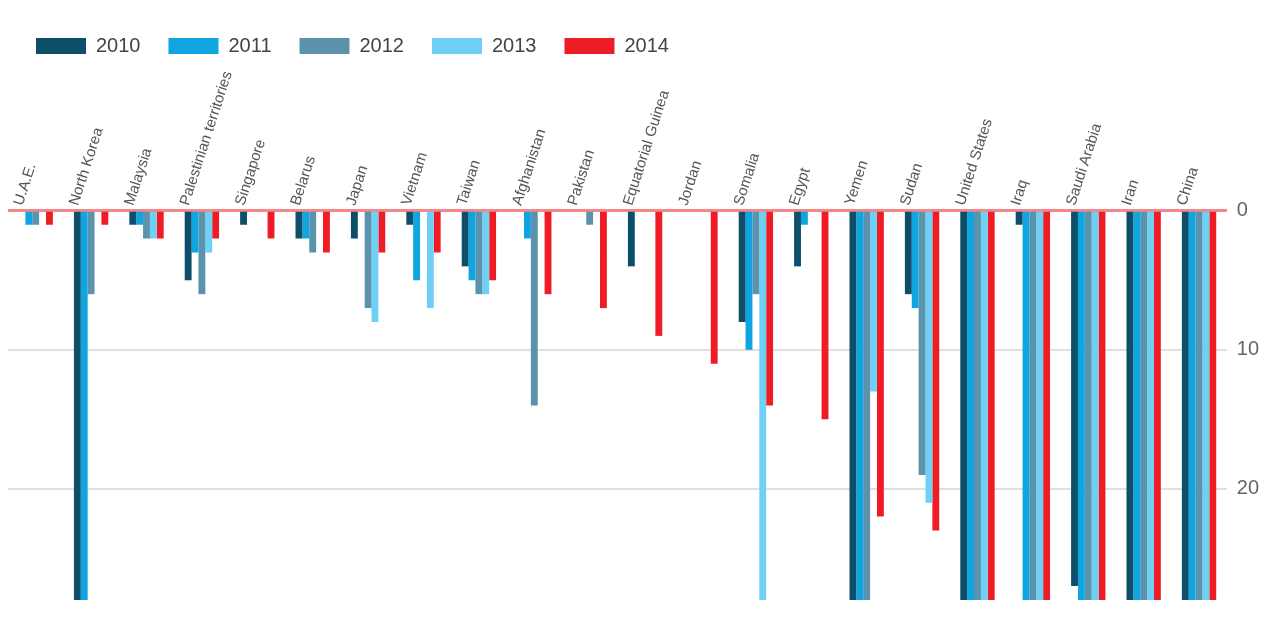  Describe the element at coordinates (1129, 192) in the screenshot. I see `x-tick-label: Iran` at that location.